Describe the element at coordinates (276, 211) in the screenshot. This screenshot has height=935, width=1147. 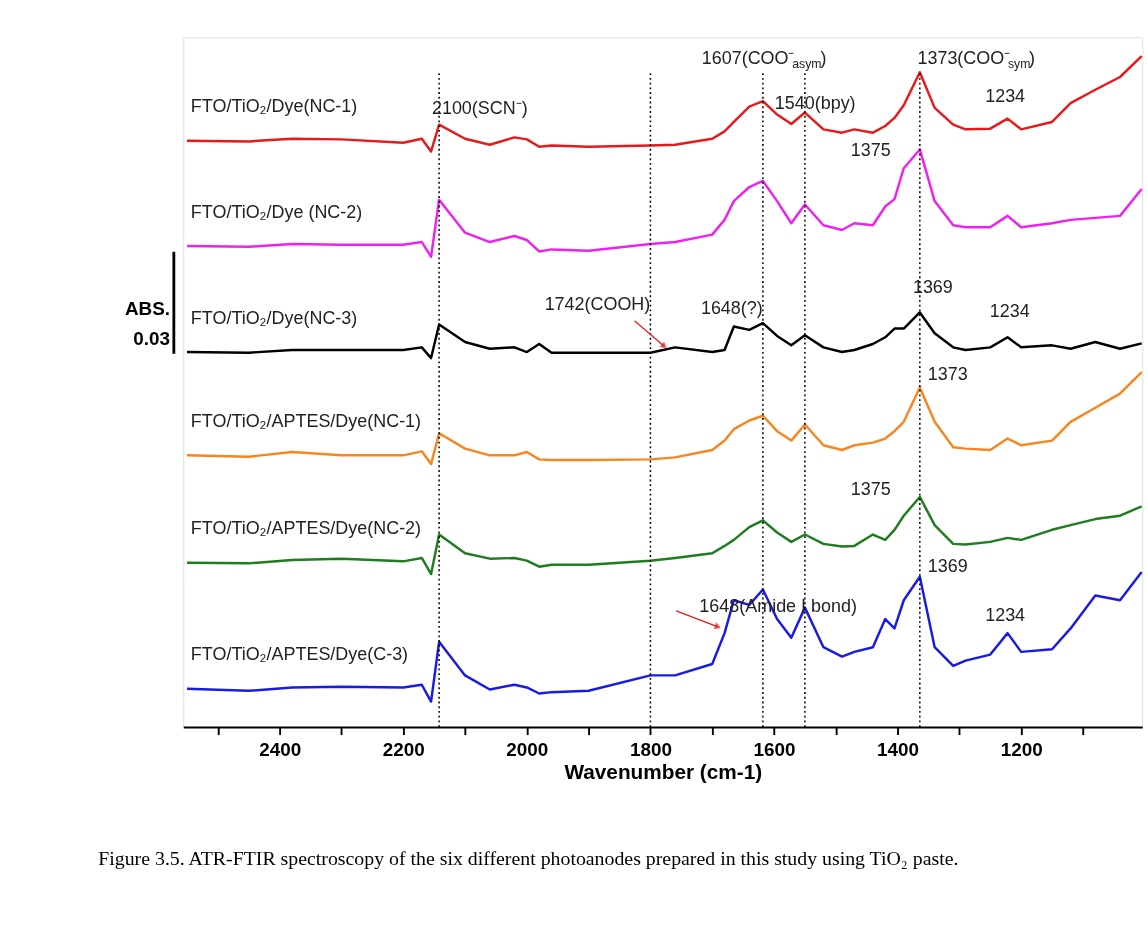
I see `series-label: FTO/TiO₂/Dye (NC-2)` at that location.